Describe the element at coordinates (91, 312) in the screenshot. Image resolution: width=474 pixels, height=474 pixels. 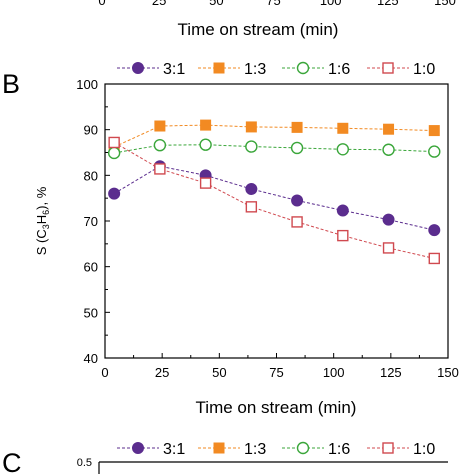
I see `y-tick-label: 50` at that location.